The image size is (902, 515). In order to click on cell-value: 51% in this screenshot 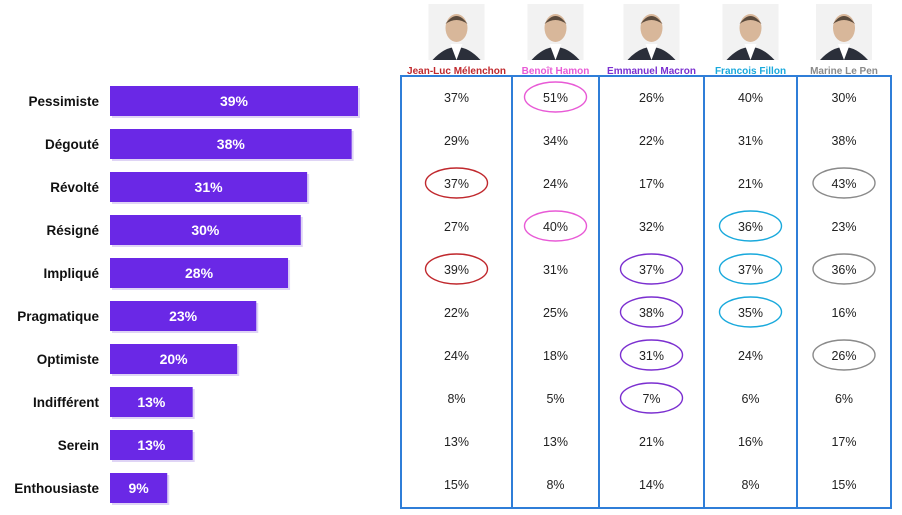, I will do `click(555, 98)`.